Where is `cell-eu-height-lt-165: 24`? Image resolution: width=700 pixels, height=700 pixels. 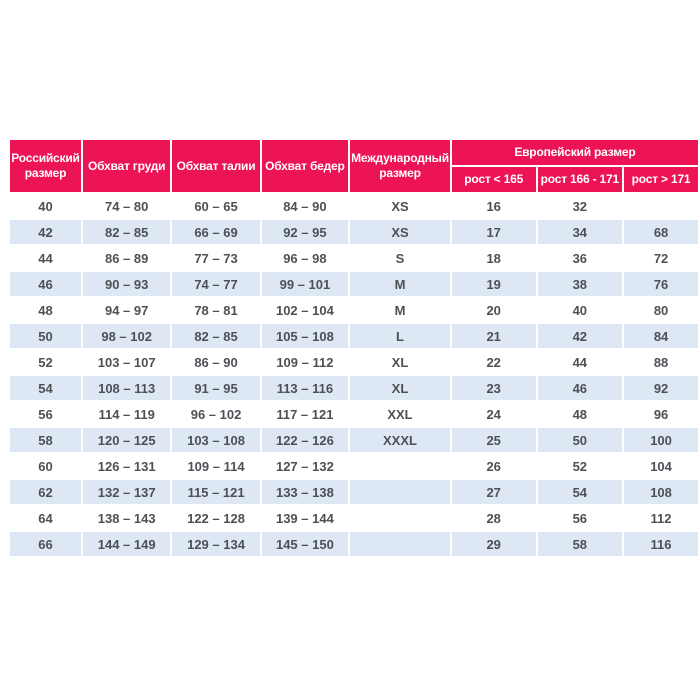 cell-eu-height-lt-165: 24 is located at coordinates (493, 414).